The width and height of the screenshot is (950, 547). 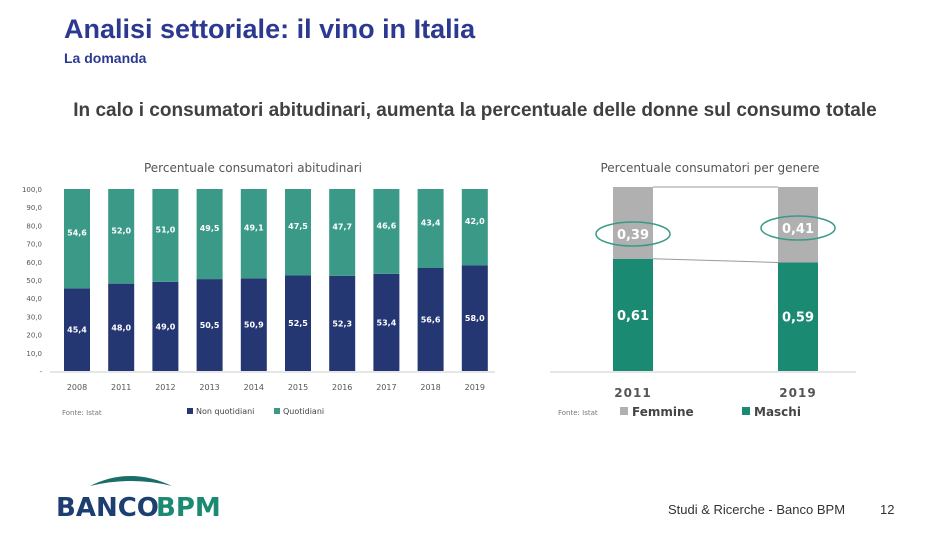 I want to click on data-label: 49,5, so click(x=210, y=228).